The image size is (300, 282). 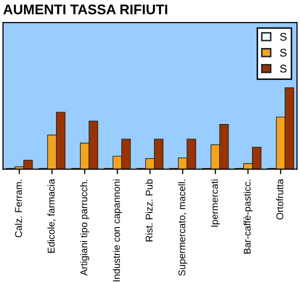 What do you see at coordinates (215, 203) in the screenshot?
I see `x-tick-label: Ipermercati` at bounding box center [215, 203].